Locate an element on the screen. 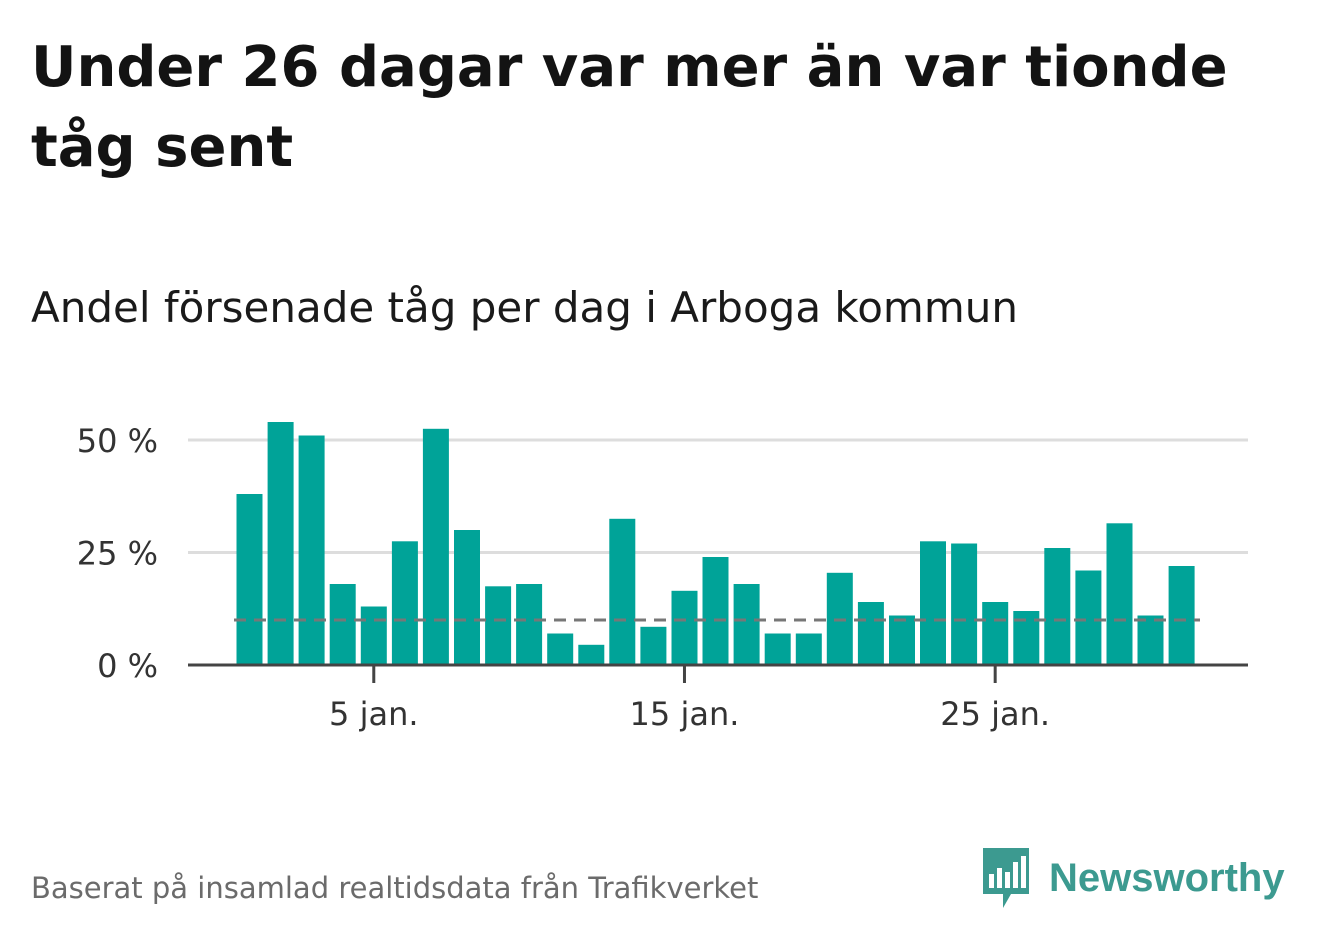 This screenshot has height=939, width=1322. x-tick-label: 5 jan. is located at coordinates (373, 714).